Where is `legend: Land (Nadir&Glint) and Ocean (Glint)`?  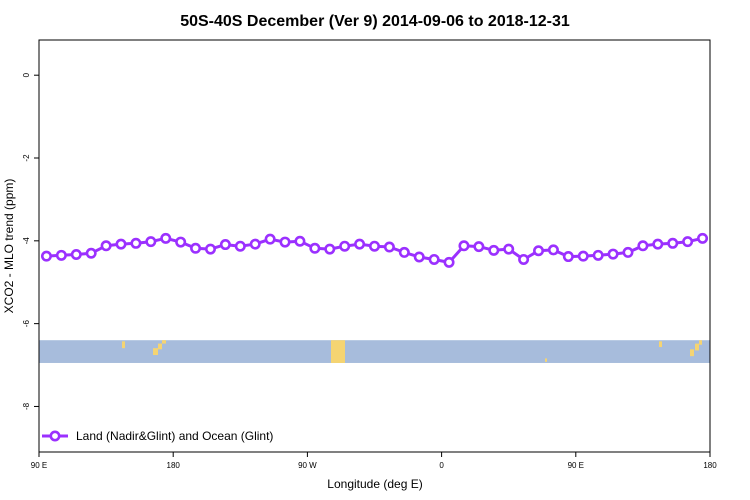 legend: Land (Nadir&Glint) and Ocean (Glint) is located at coordinates (157, 436).